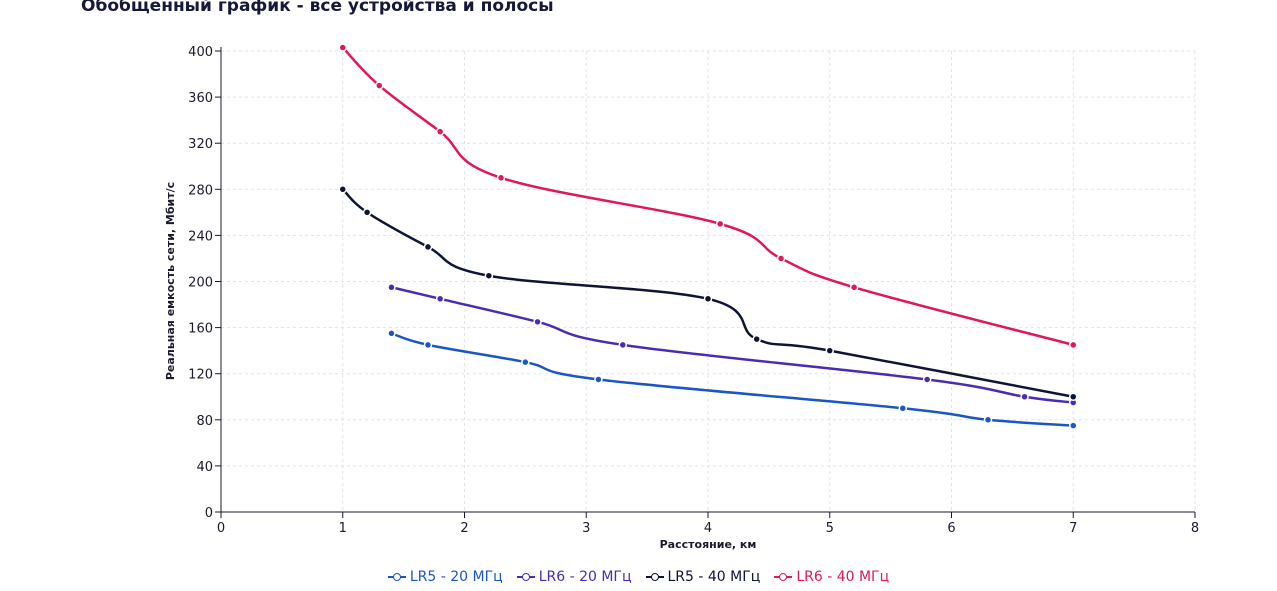 Image resolution: width=1277 pixels, height=591 pixels. I want to click on y-tick-label: 40, so click(204, 467).